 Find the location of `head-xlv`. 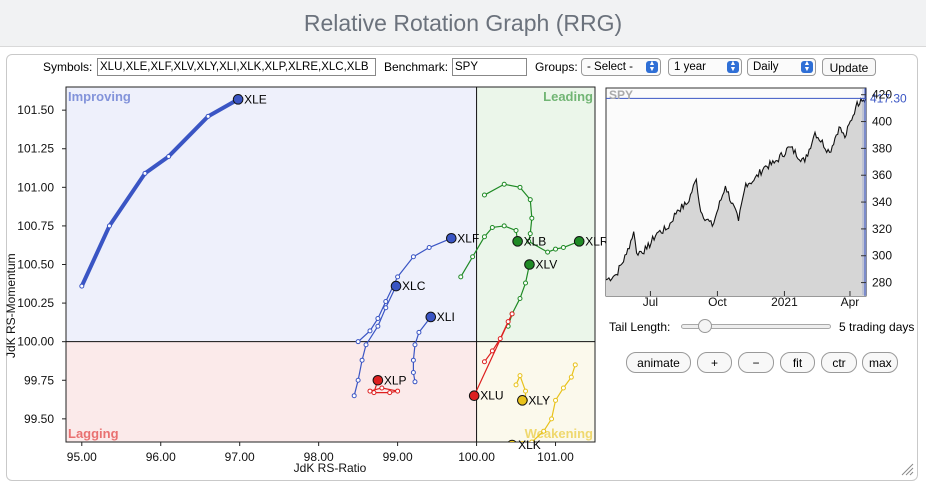

head-xlv is located at coordinates (529, 264).